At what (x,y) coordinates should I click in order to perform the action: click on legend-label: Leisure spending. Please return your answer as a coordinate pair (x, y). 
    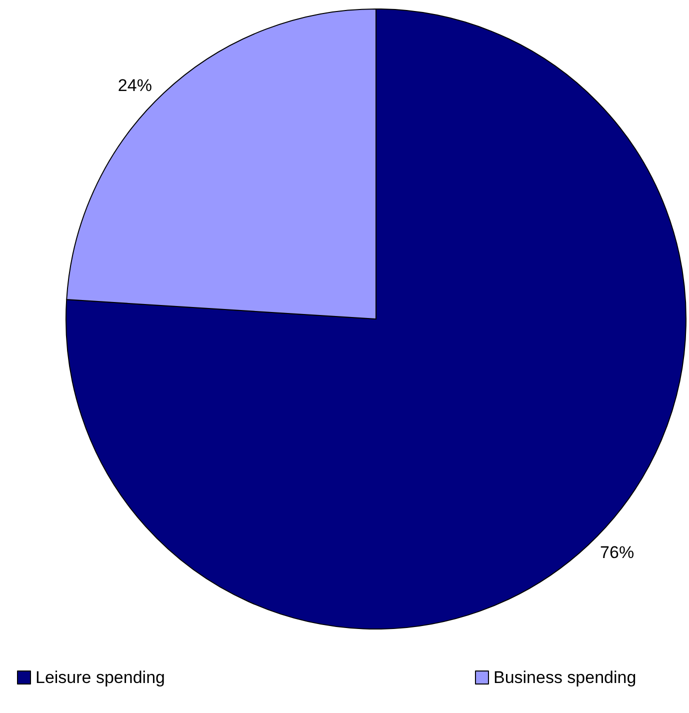
    Looking at the image, I should click on (100, 677).